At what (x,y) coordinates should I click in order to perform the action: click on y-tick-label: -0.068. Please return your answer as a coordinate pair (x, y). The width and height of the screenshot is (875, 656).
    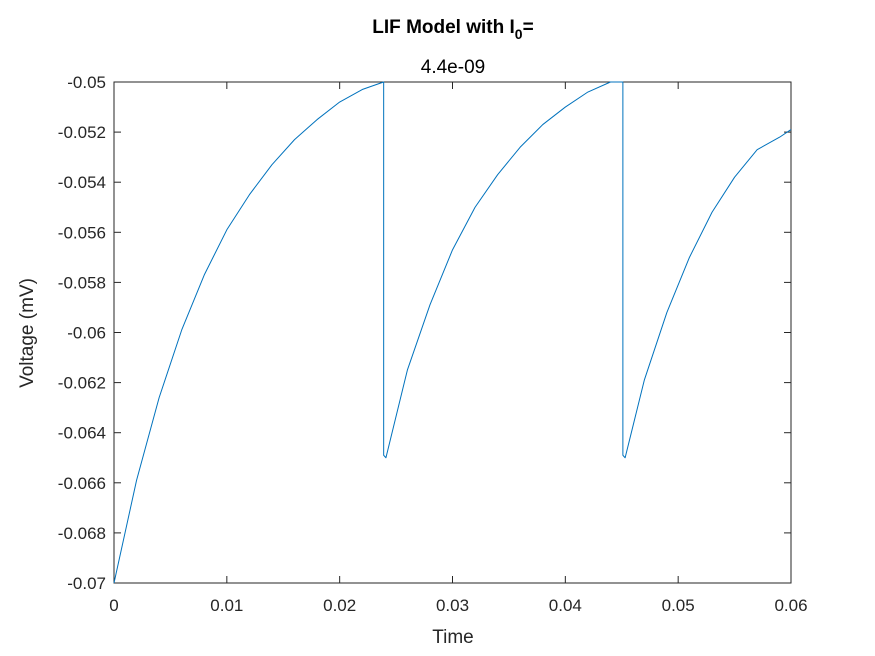
    Looking at the image, I should click on (82, 533).